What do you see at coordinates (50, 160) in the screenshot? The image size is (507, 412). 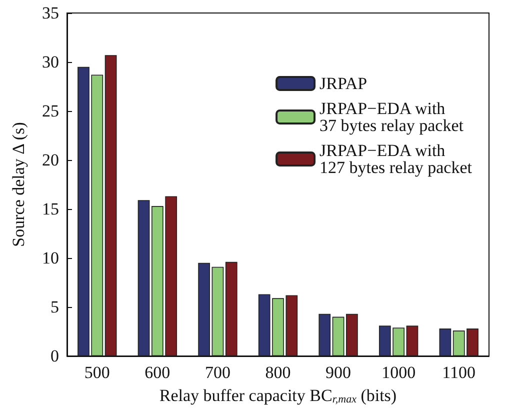 I see `y-tick-label: 20` at bounding box center [50, 160].